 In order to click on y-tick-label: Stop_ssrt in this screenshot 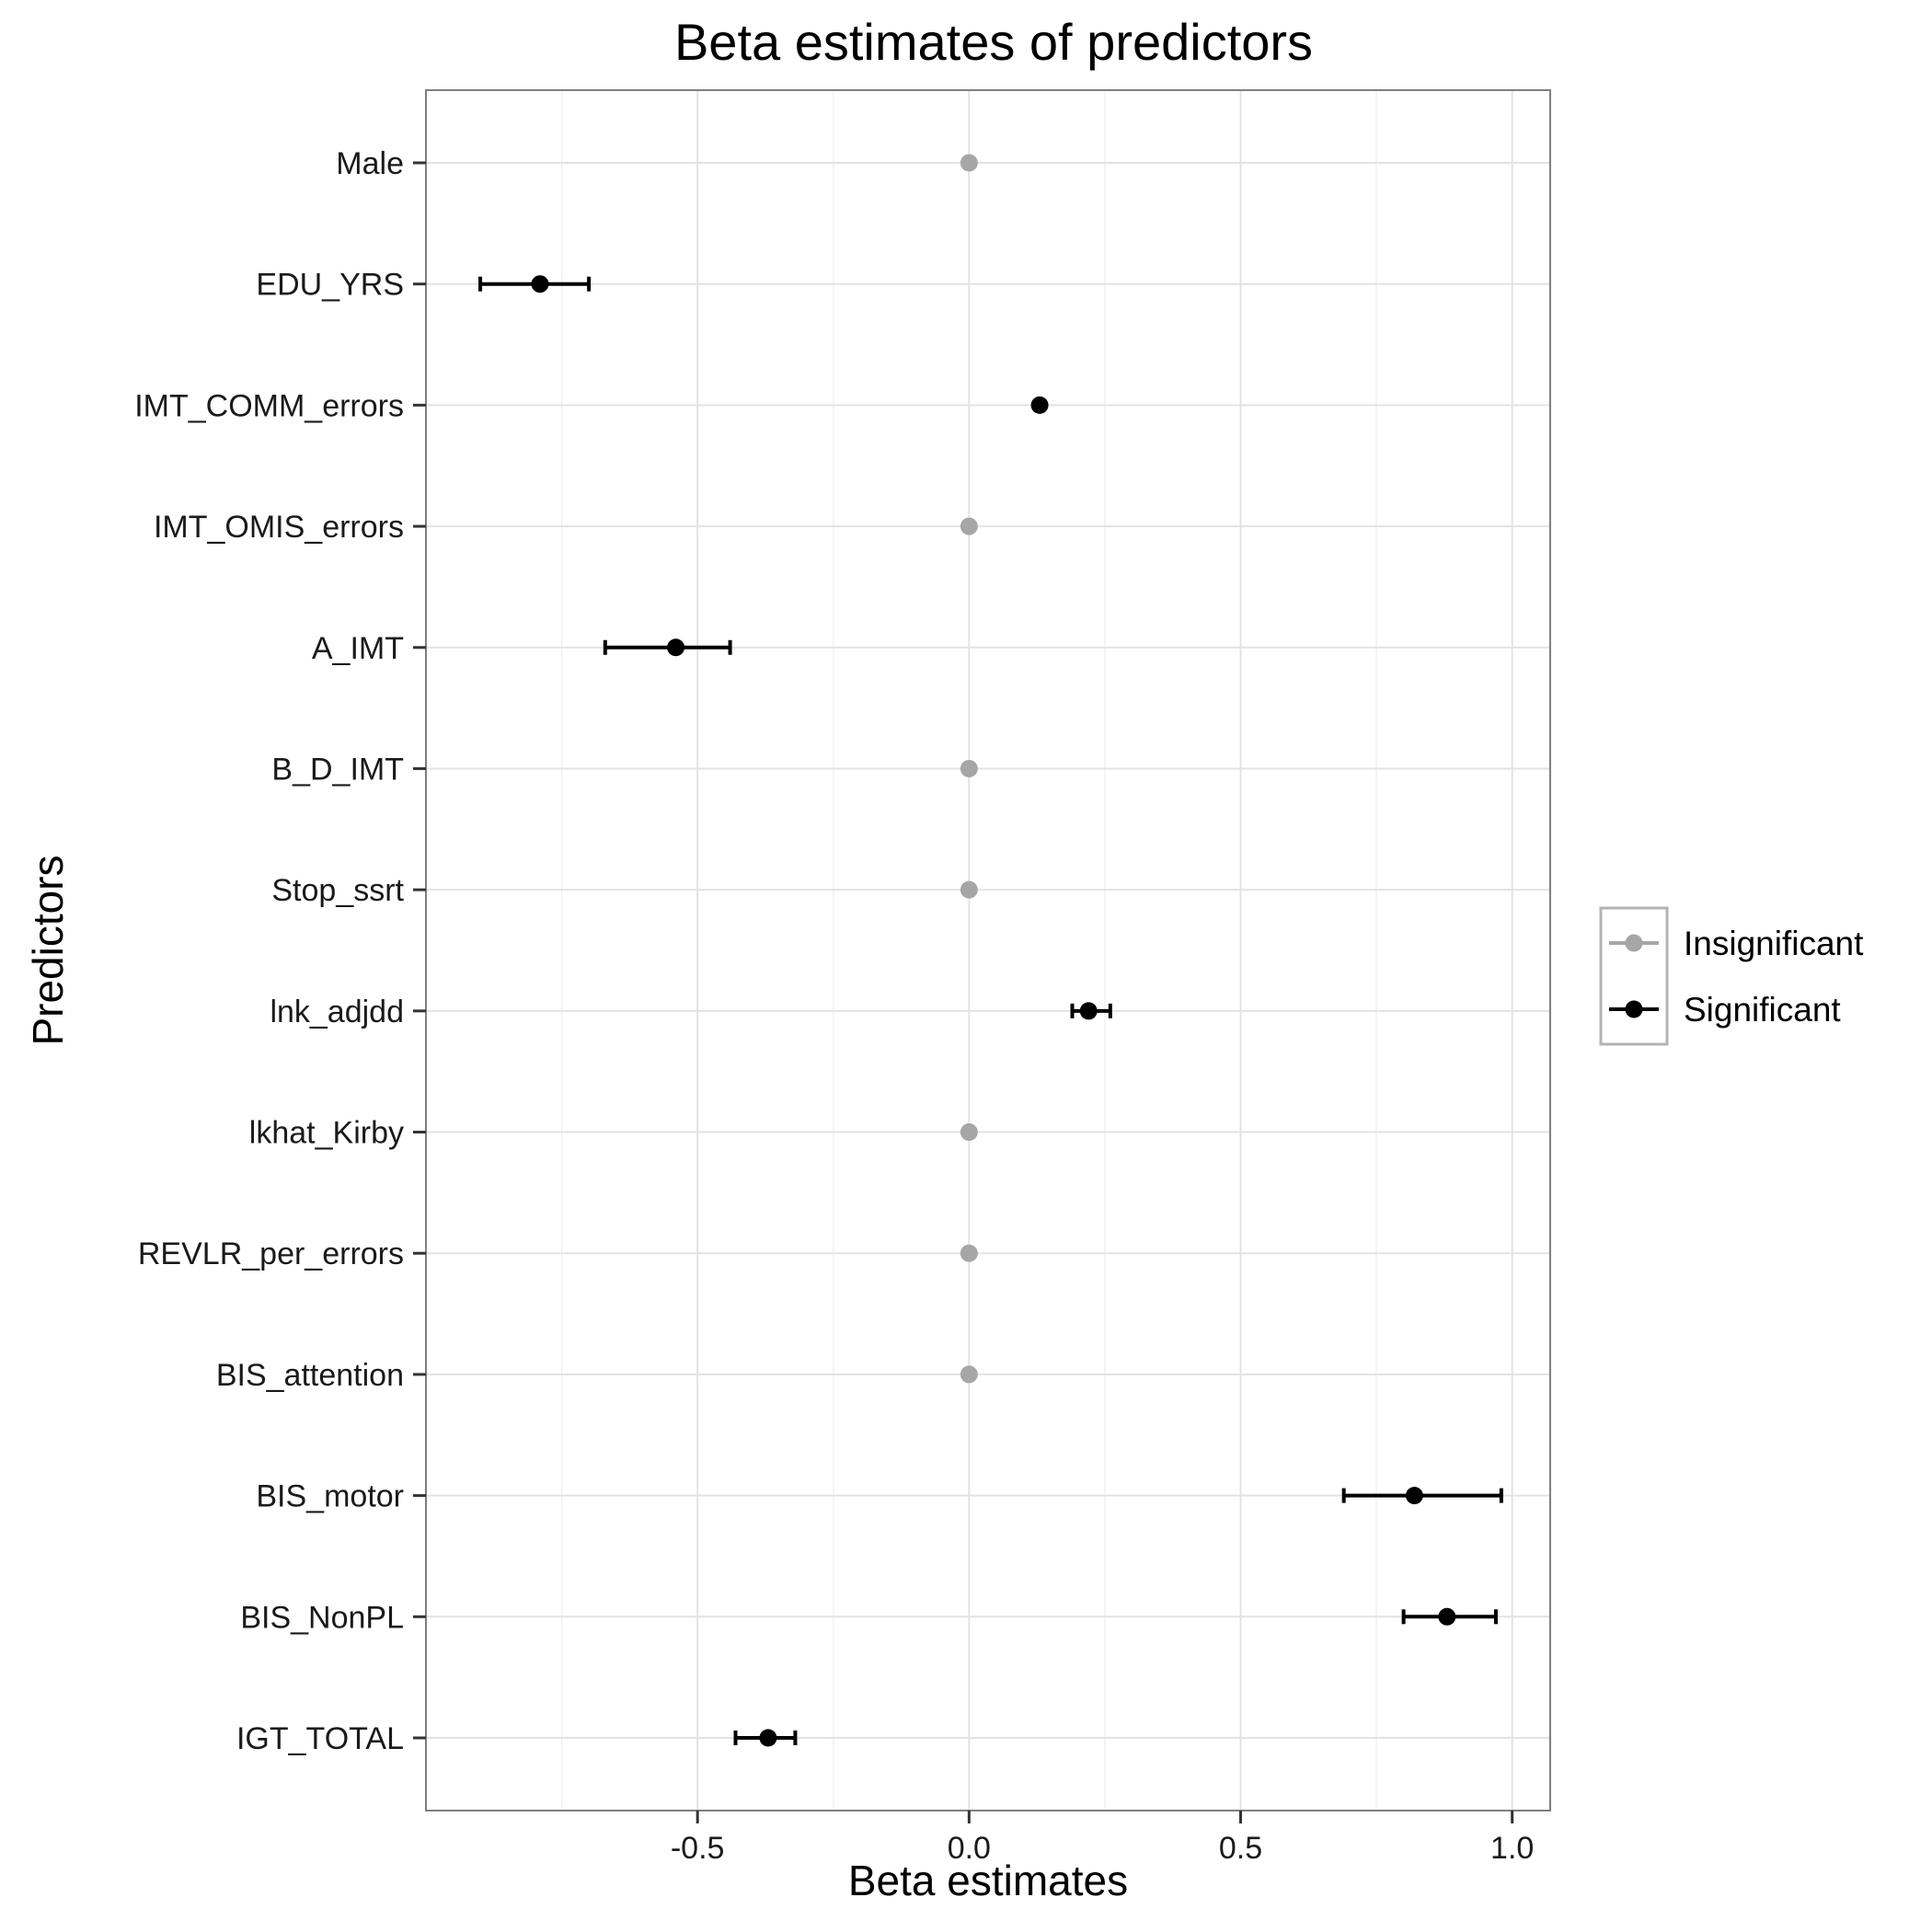, I will do `click(337, 890)`.